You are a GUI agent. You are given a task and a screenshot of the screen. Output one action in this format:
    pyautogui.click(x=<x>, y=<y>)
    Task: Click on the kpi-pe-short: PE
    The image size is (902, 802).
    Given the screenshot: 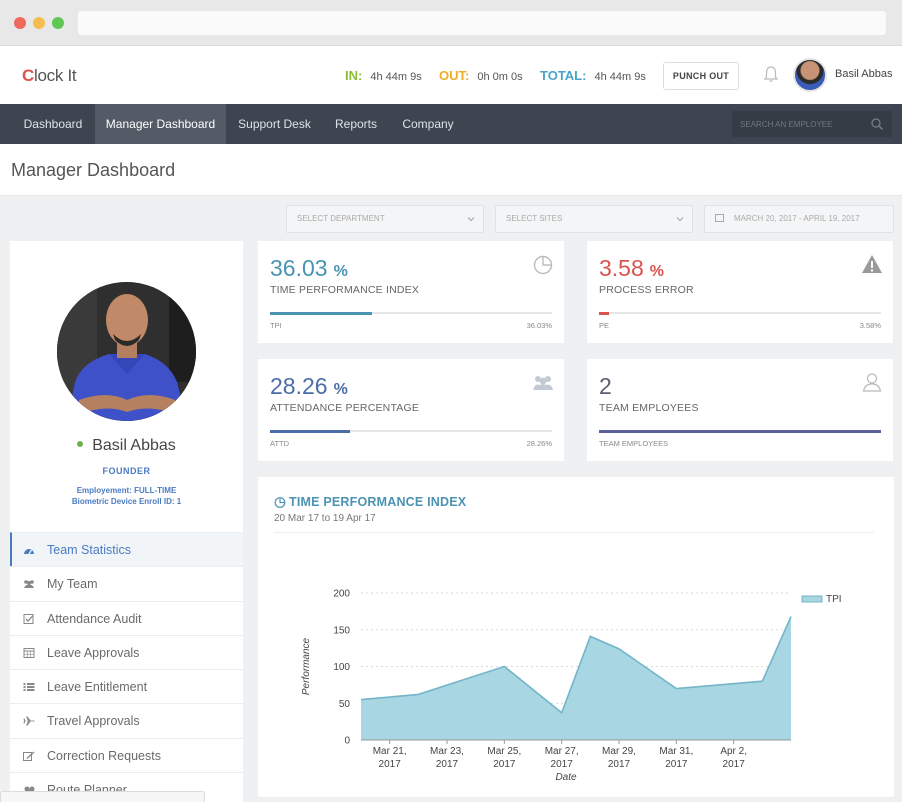 What is the action you would take?
    pyautogui.click(x=604, y=325)
    